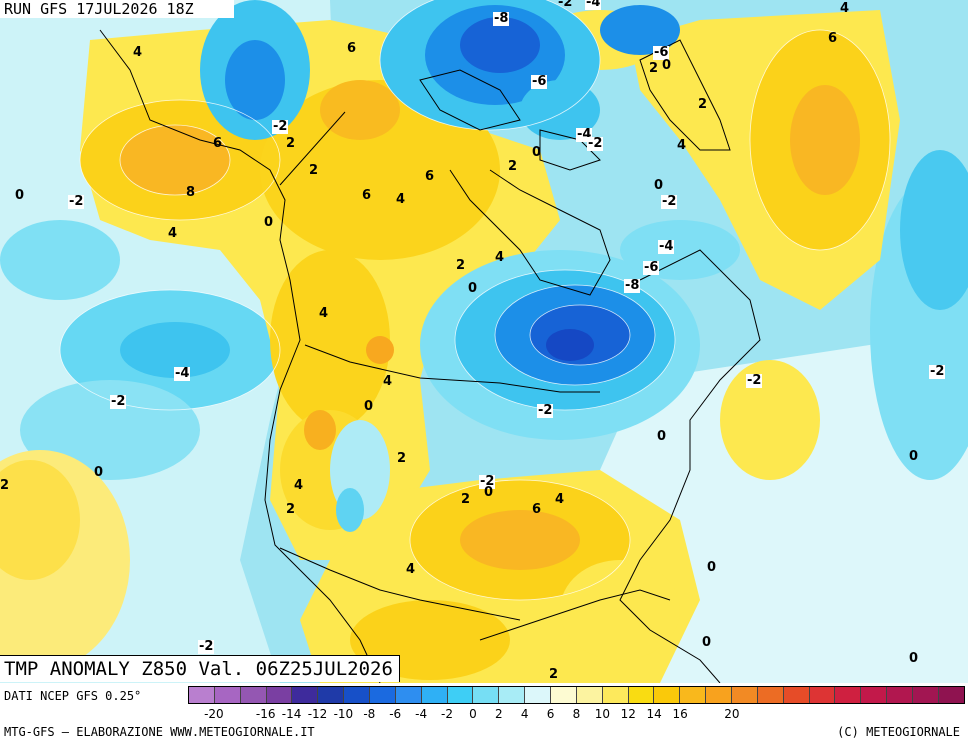  I want to click on us-canada-border, so click(452, 368).